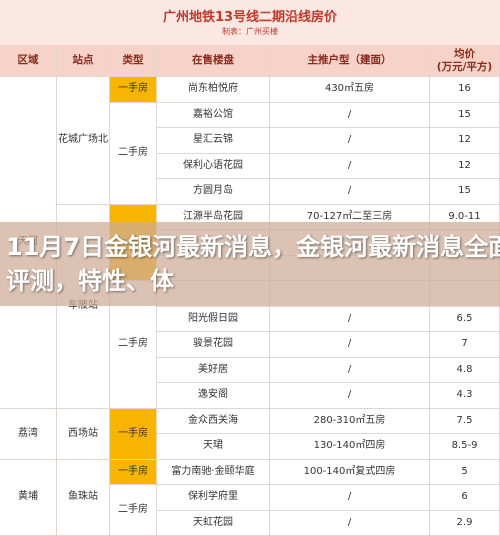 Image resolution: width=500 pixels, height=536 pixels. Describe the element at coordinates (465, 61) in the screenshot. I see `column-header: 均价 (万元/平方)` at that location.